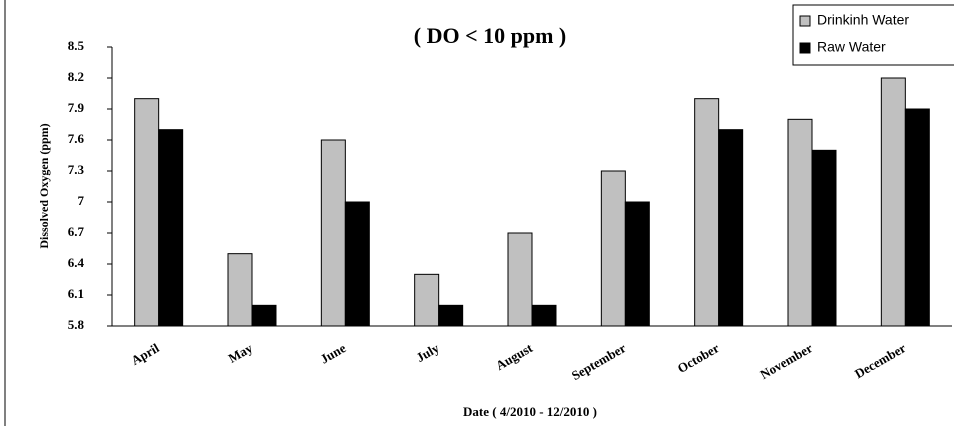 The image size is (954, 426). What do you see at coordinates (76, 293) in the screenshot?
I see `y-tick-label: 6.1` at bounding box center [76, 293].